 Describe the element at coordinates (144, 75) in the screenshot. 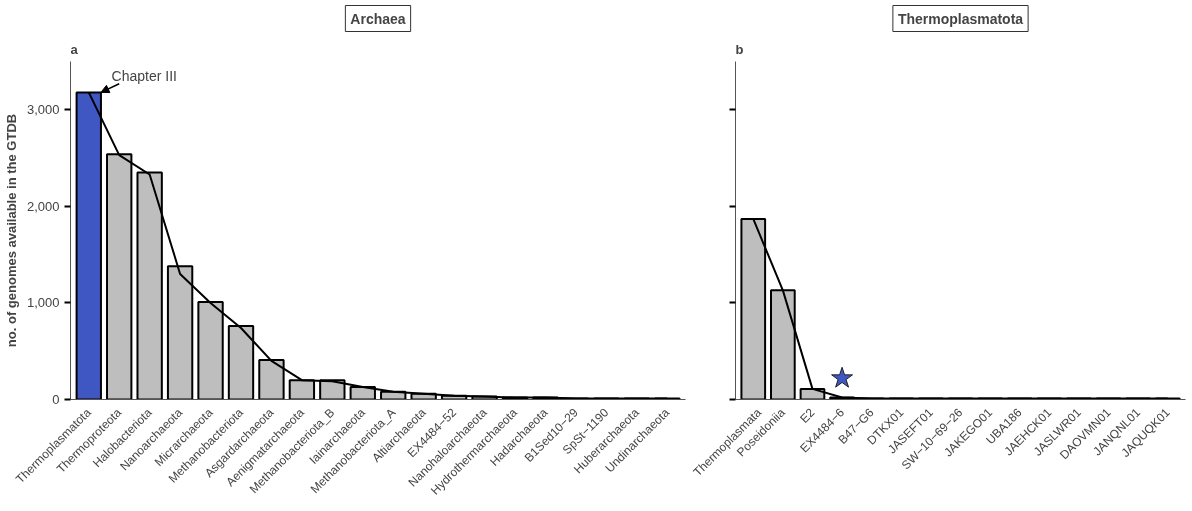

I see `annotation: Chapter III` at that location.